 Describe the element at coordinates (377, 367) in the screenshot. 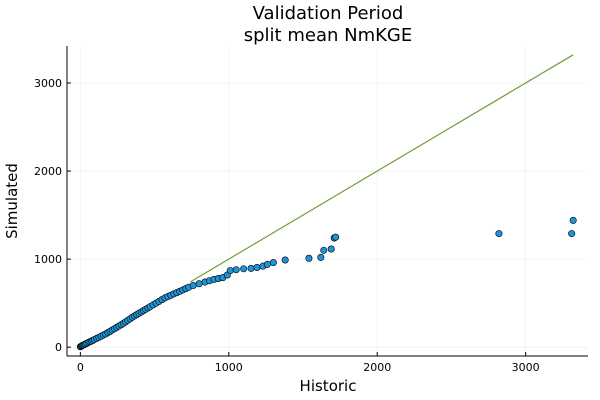

I see `x-tick-label: 2000` at that location.